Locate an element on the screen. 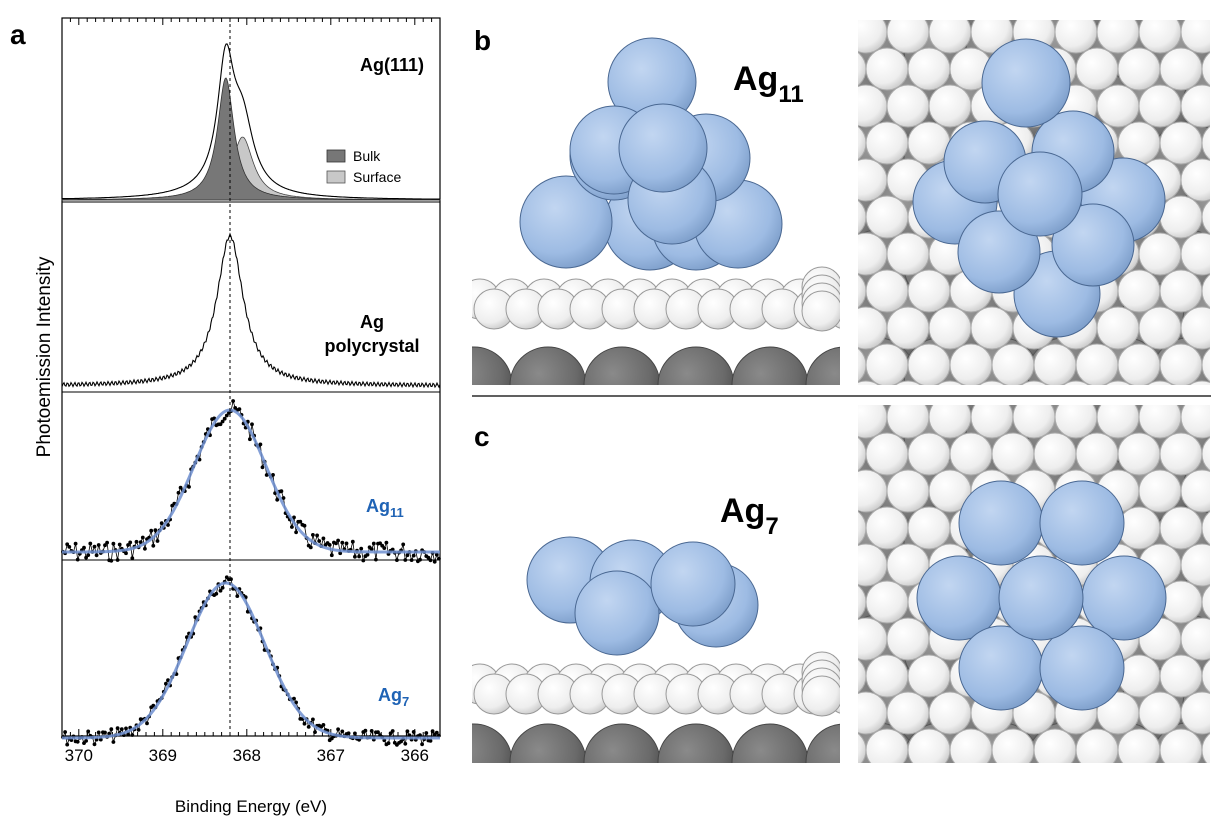 The height and width of the screenshot is (818, 1211). polycrystal-spectrum is located at coordinates (251, 310).